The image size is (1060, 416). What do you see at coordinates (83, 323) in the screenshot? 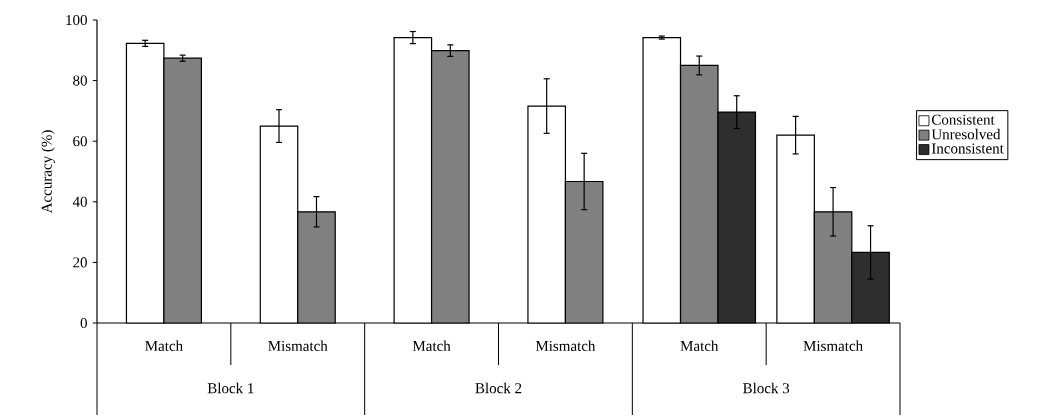
I see `y-tick-label: 0` at bounding box center [83, 323].